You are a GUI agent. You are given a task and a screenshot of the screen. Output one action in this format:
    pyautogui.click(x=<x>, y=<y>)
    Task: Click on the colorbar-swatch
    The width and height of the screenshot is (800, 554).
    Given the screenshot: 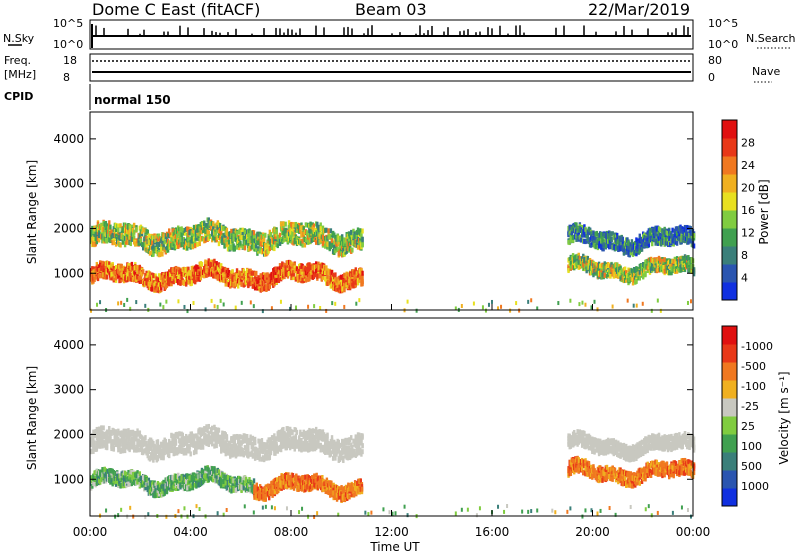 What is the action you would take?
    pyautogui.click(x=729, y=219)
    